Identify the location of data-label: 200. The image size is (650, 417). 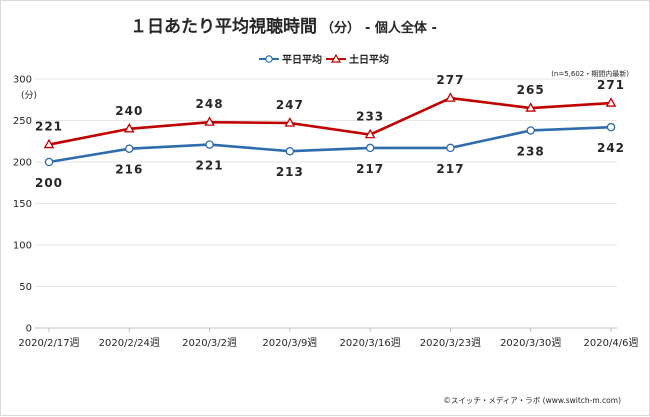
(49, 183).